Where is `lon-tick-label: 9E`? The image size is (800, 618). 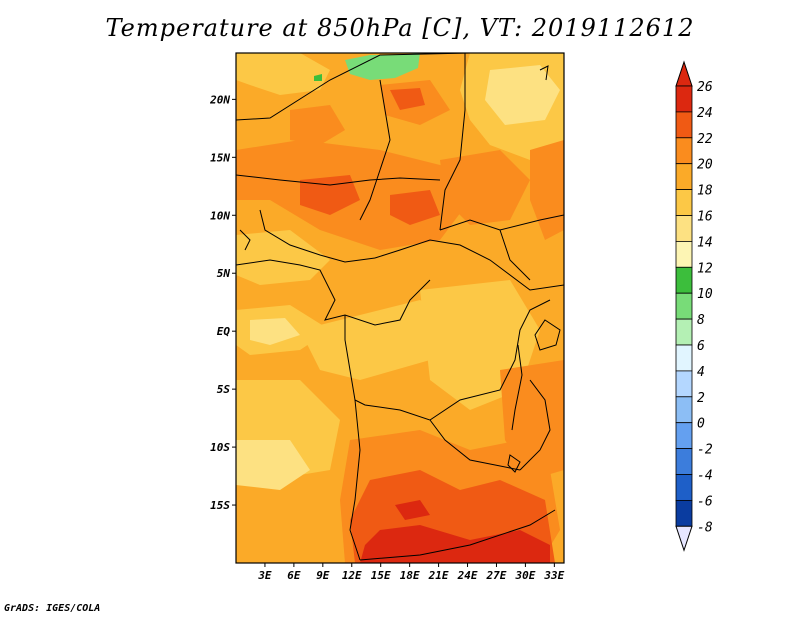
lon-tick-label: 9E is located at coordinates (323, 575).